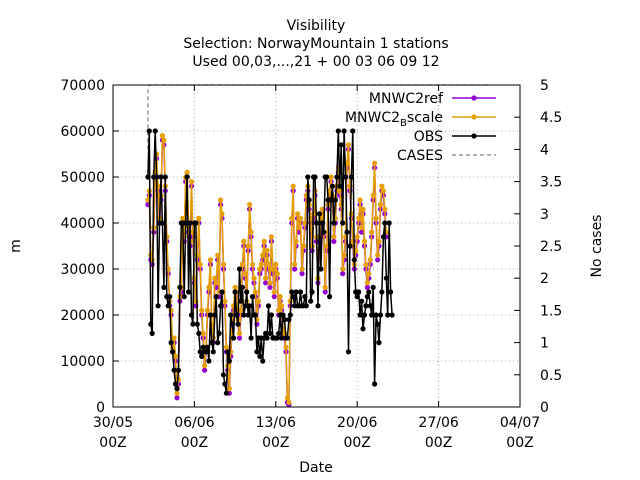  I want to click on x-tick-label: 27/06, so click(438, 423).